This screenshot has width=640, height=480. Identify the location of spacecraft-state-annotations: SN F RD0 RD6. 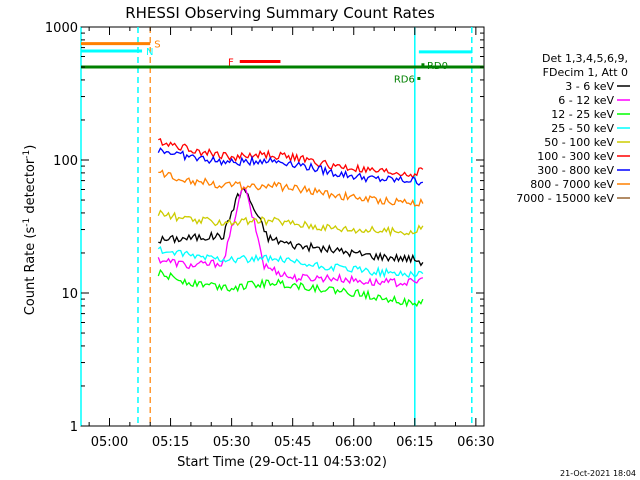
(264, 62).